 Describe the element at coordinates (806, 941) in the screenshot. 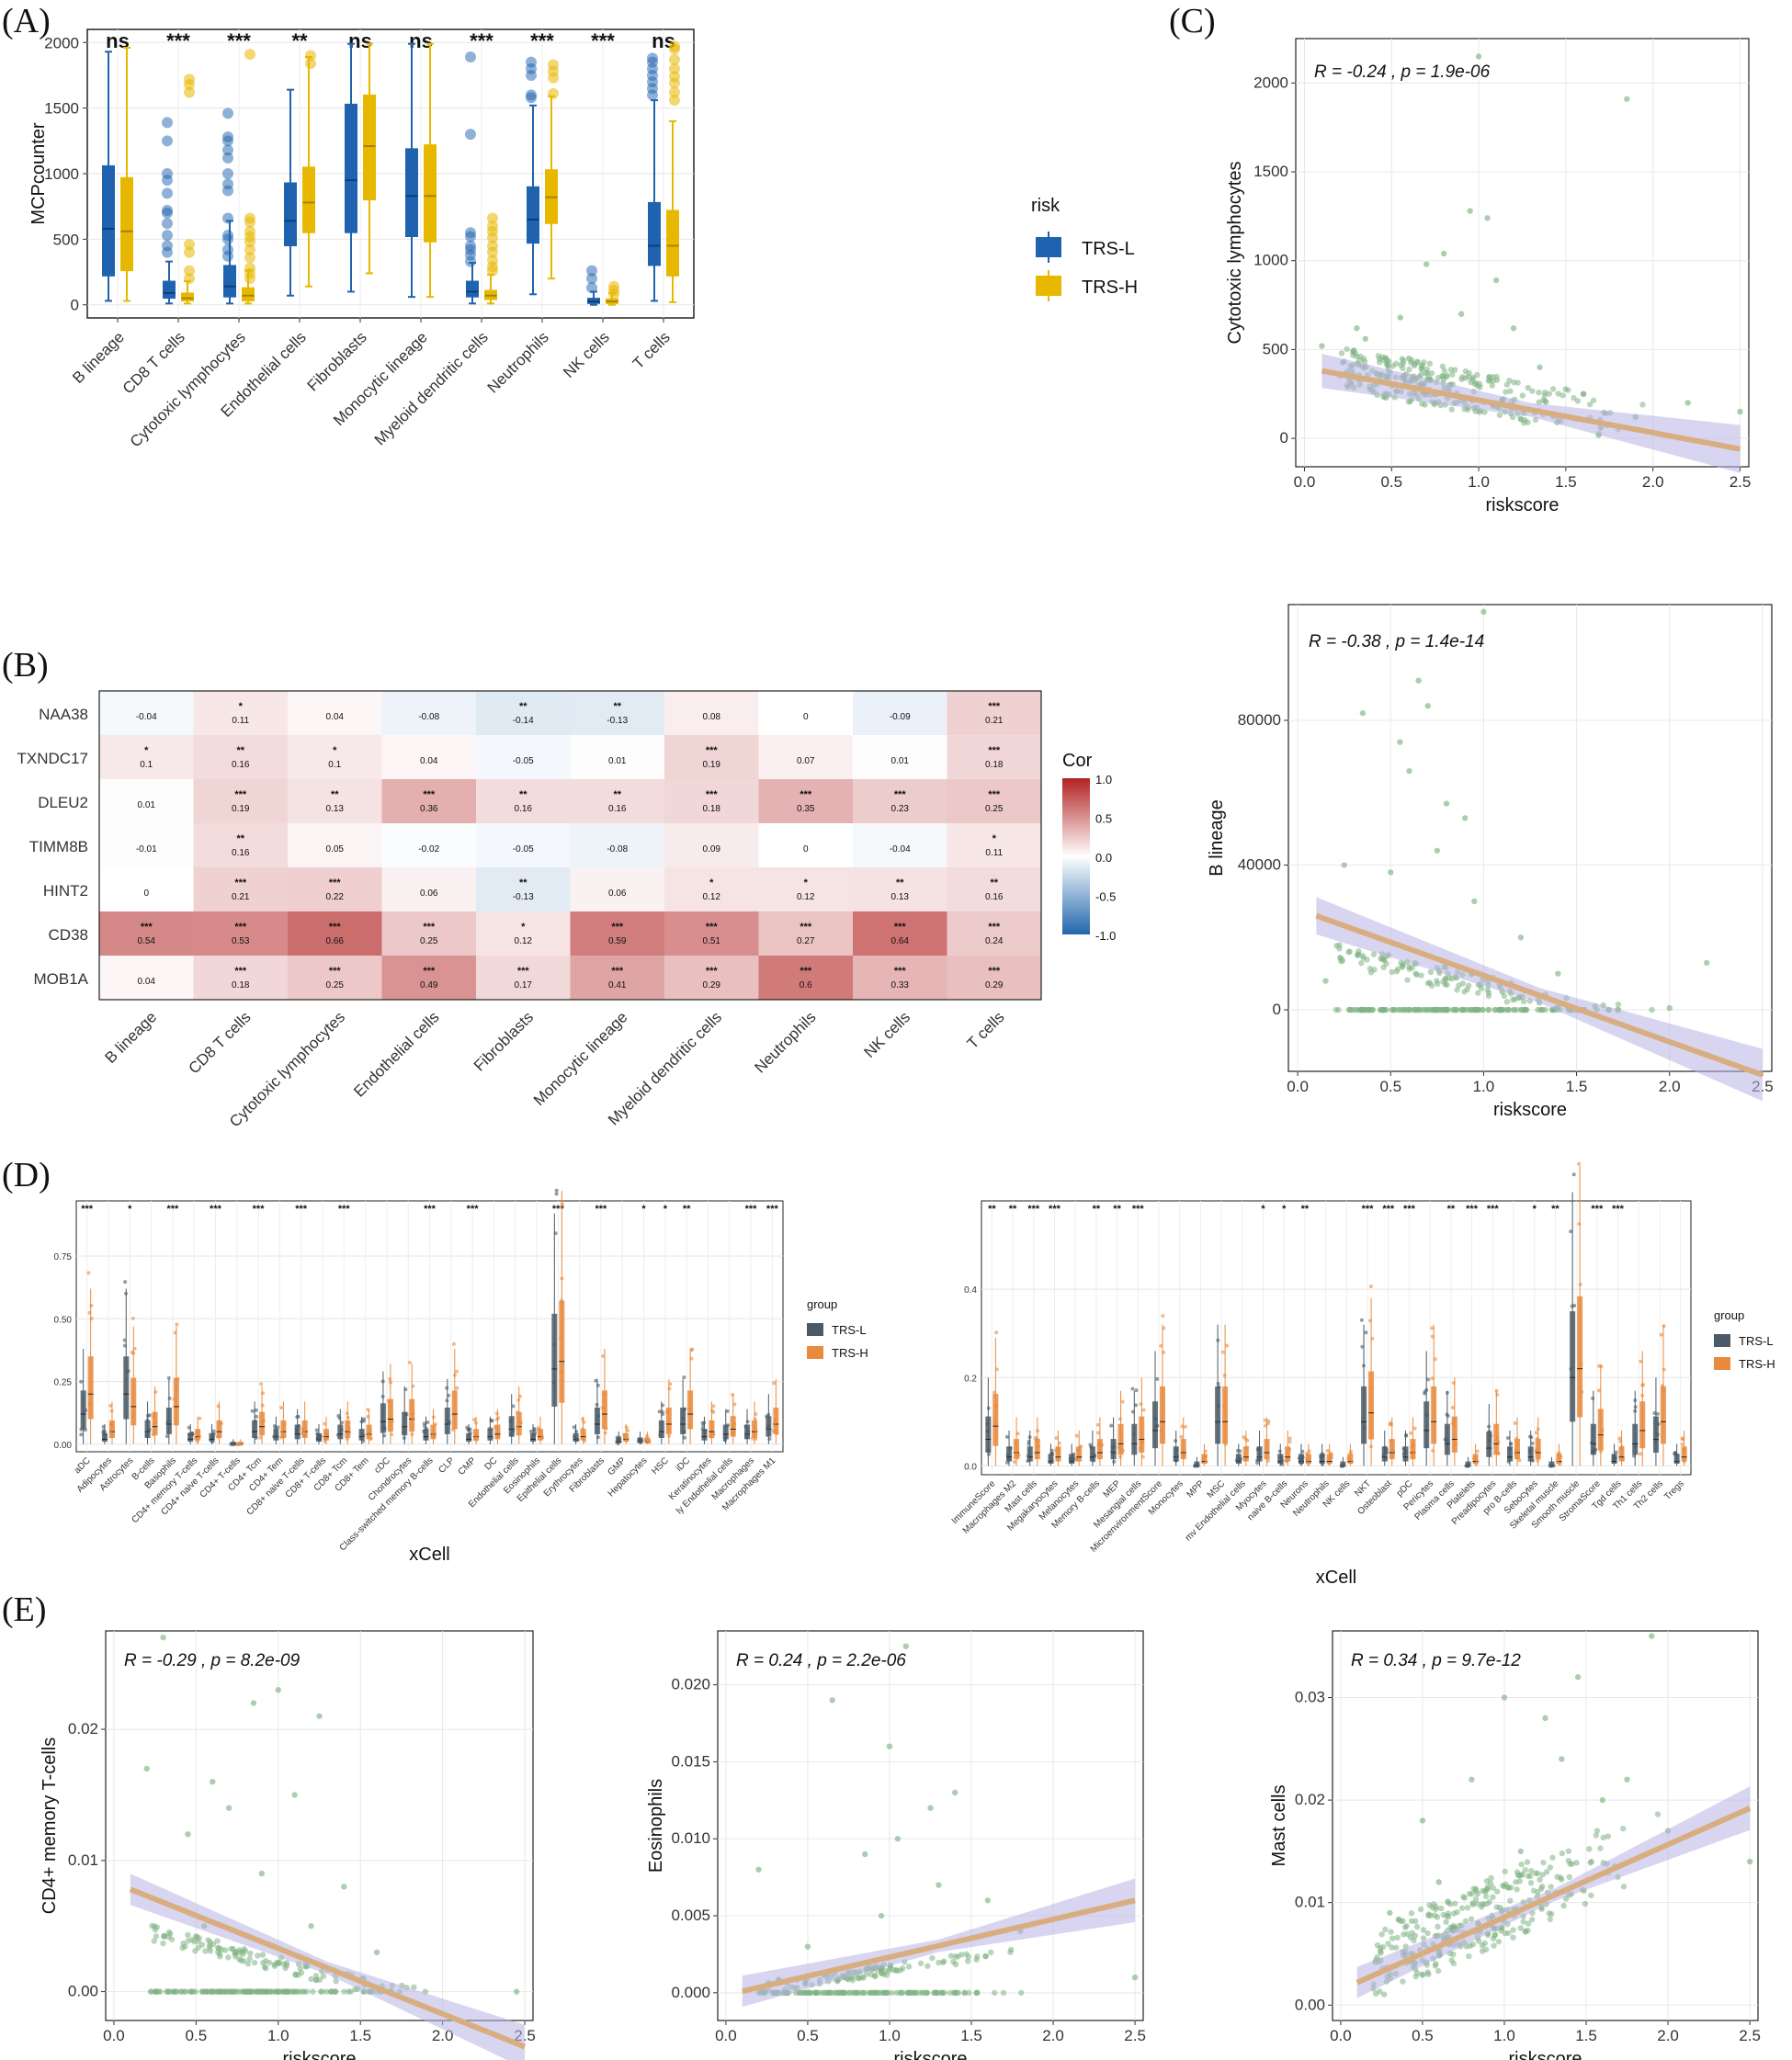

I see `heatmap-cell-value: 0.27` at that location.